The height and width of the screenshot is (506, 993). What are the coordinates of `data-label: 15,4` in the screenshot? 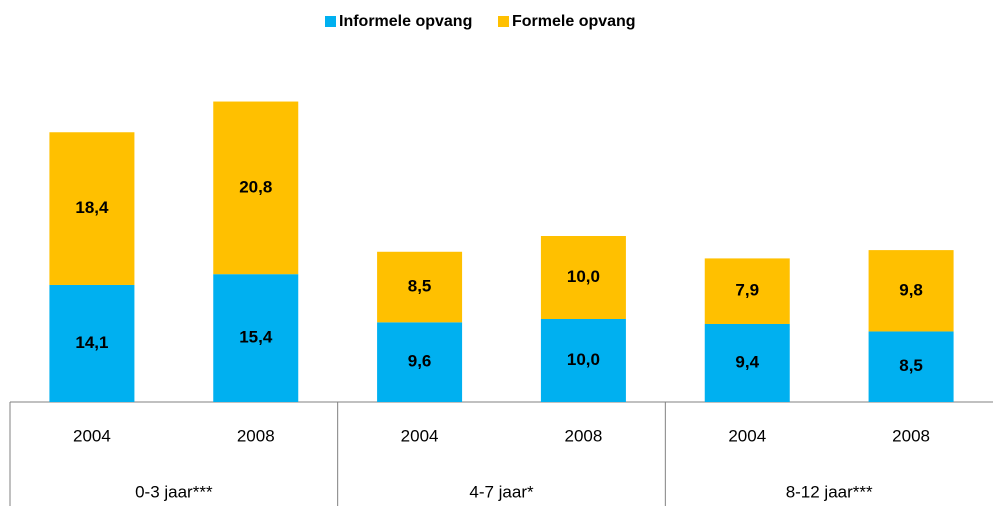 It's located at (256, 337).